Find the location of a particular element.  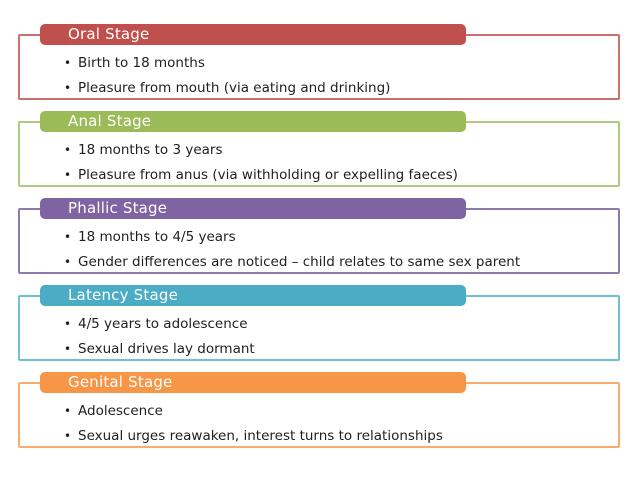

stage-title: Phallic Stage is located at coordinates (118, 208).